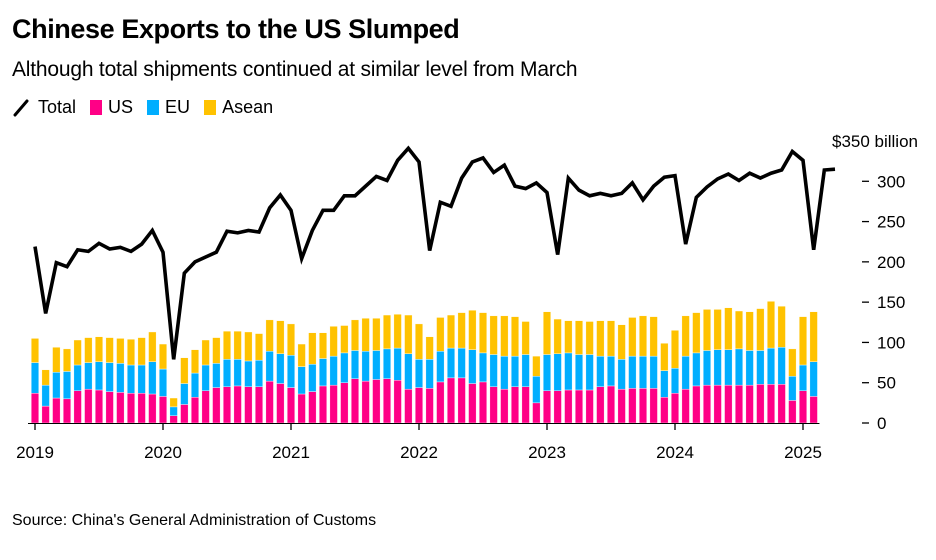 The image size is (936, 560). Describe the element at coordinates (121, 107) in the screenshot. I see `legend-label-us: US` at that location.